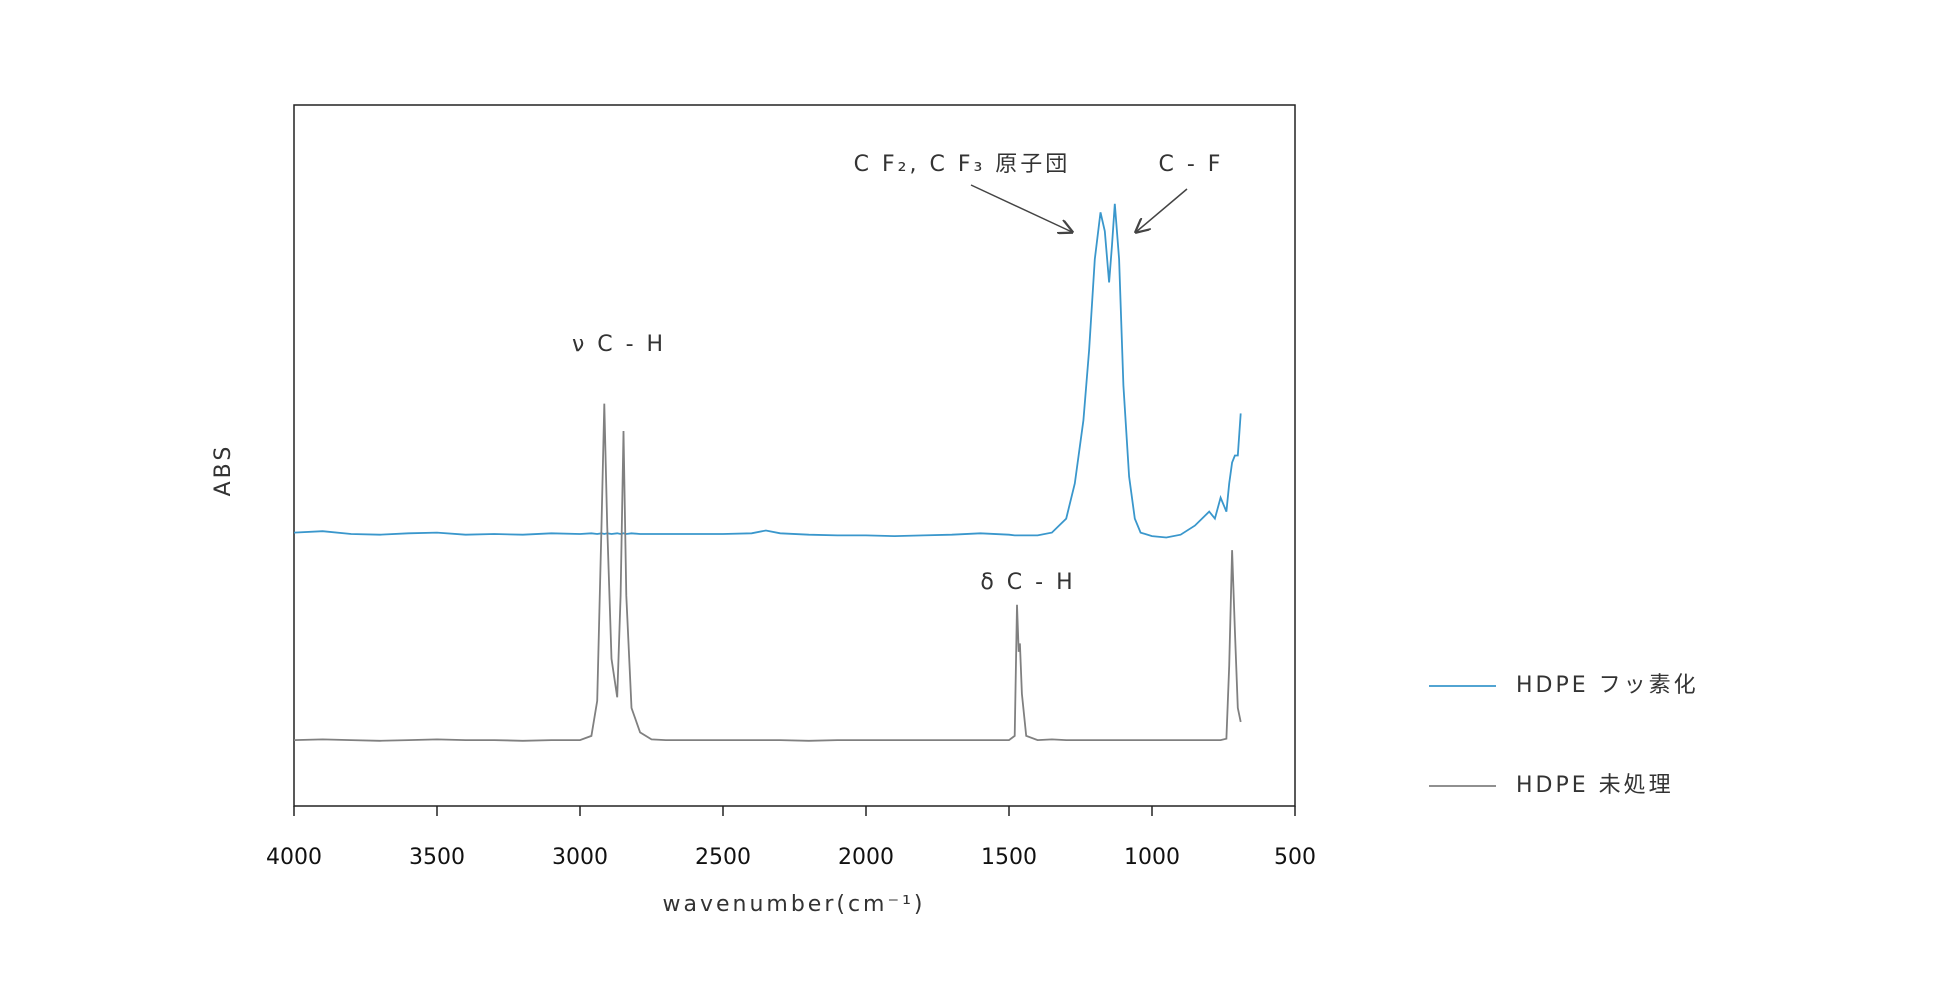 The height and width of the screenshot is (1000, 1936). I want to click on annotation: δ C - H, so click(1027, 582).